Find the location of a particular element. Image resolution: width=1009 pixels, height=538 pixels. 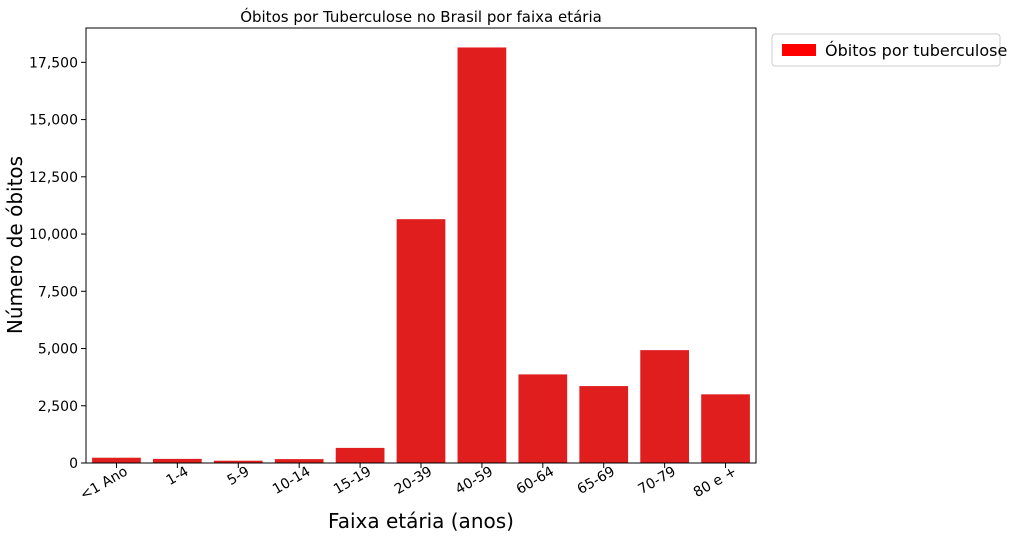

x-tick-label: 1-4 is located at coordinates (178, 476).